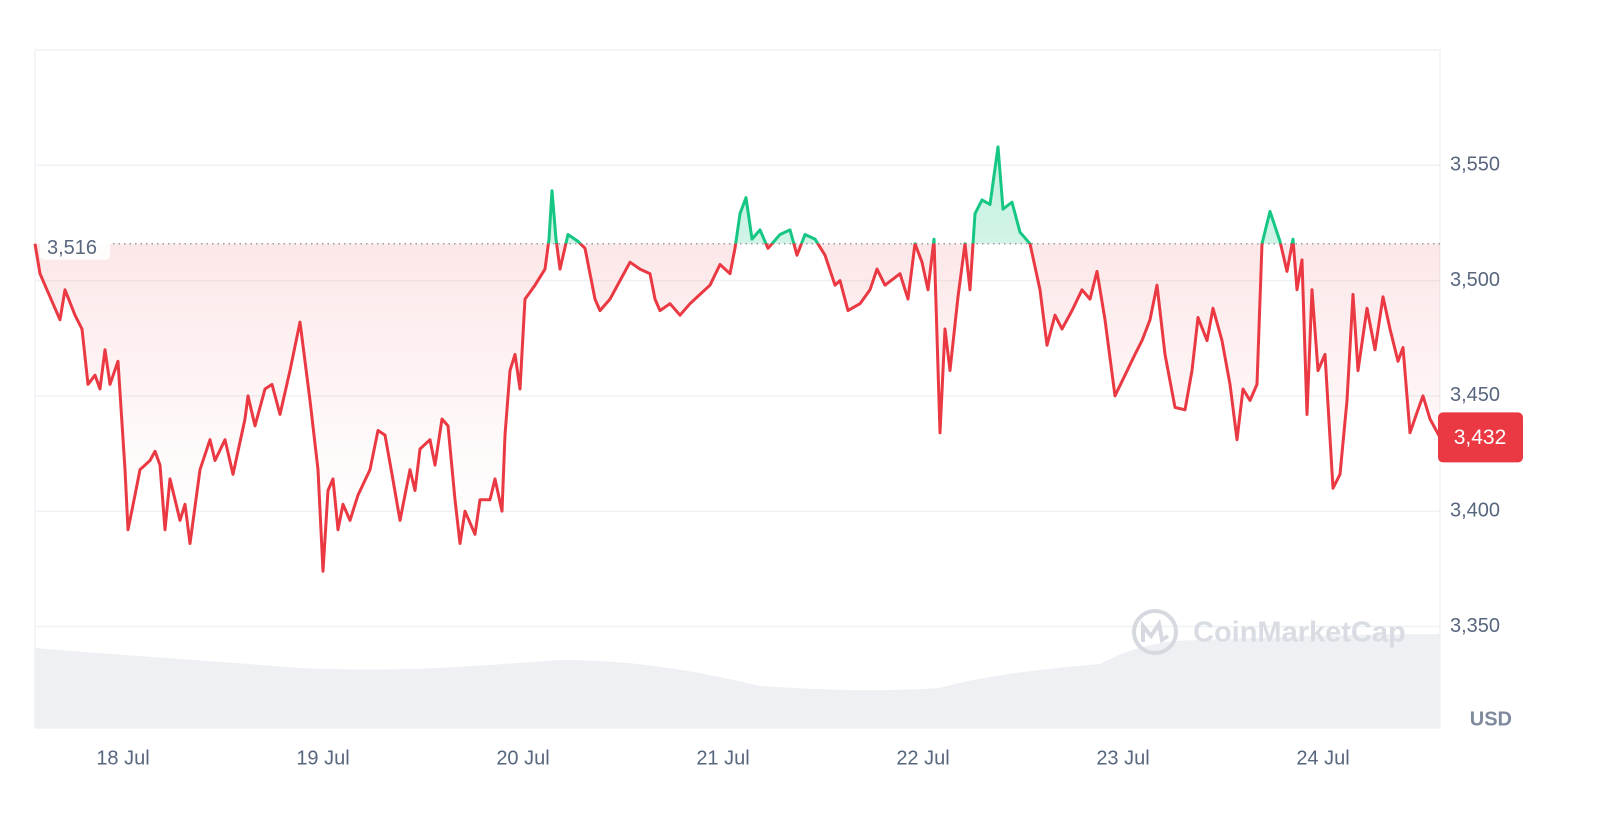 Image resolution: width=1610 pixels, height=837 pixels. Describe the element at coordinates (737, 681) in the screenshot. I see `volume-area` at that location.